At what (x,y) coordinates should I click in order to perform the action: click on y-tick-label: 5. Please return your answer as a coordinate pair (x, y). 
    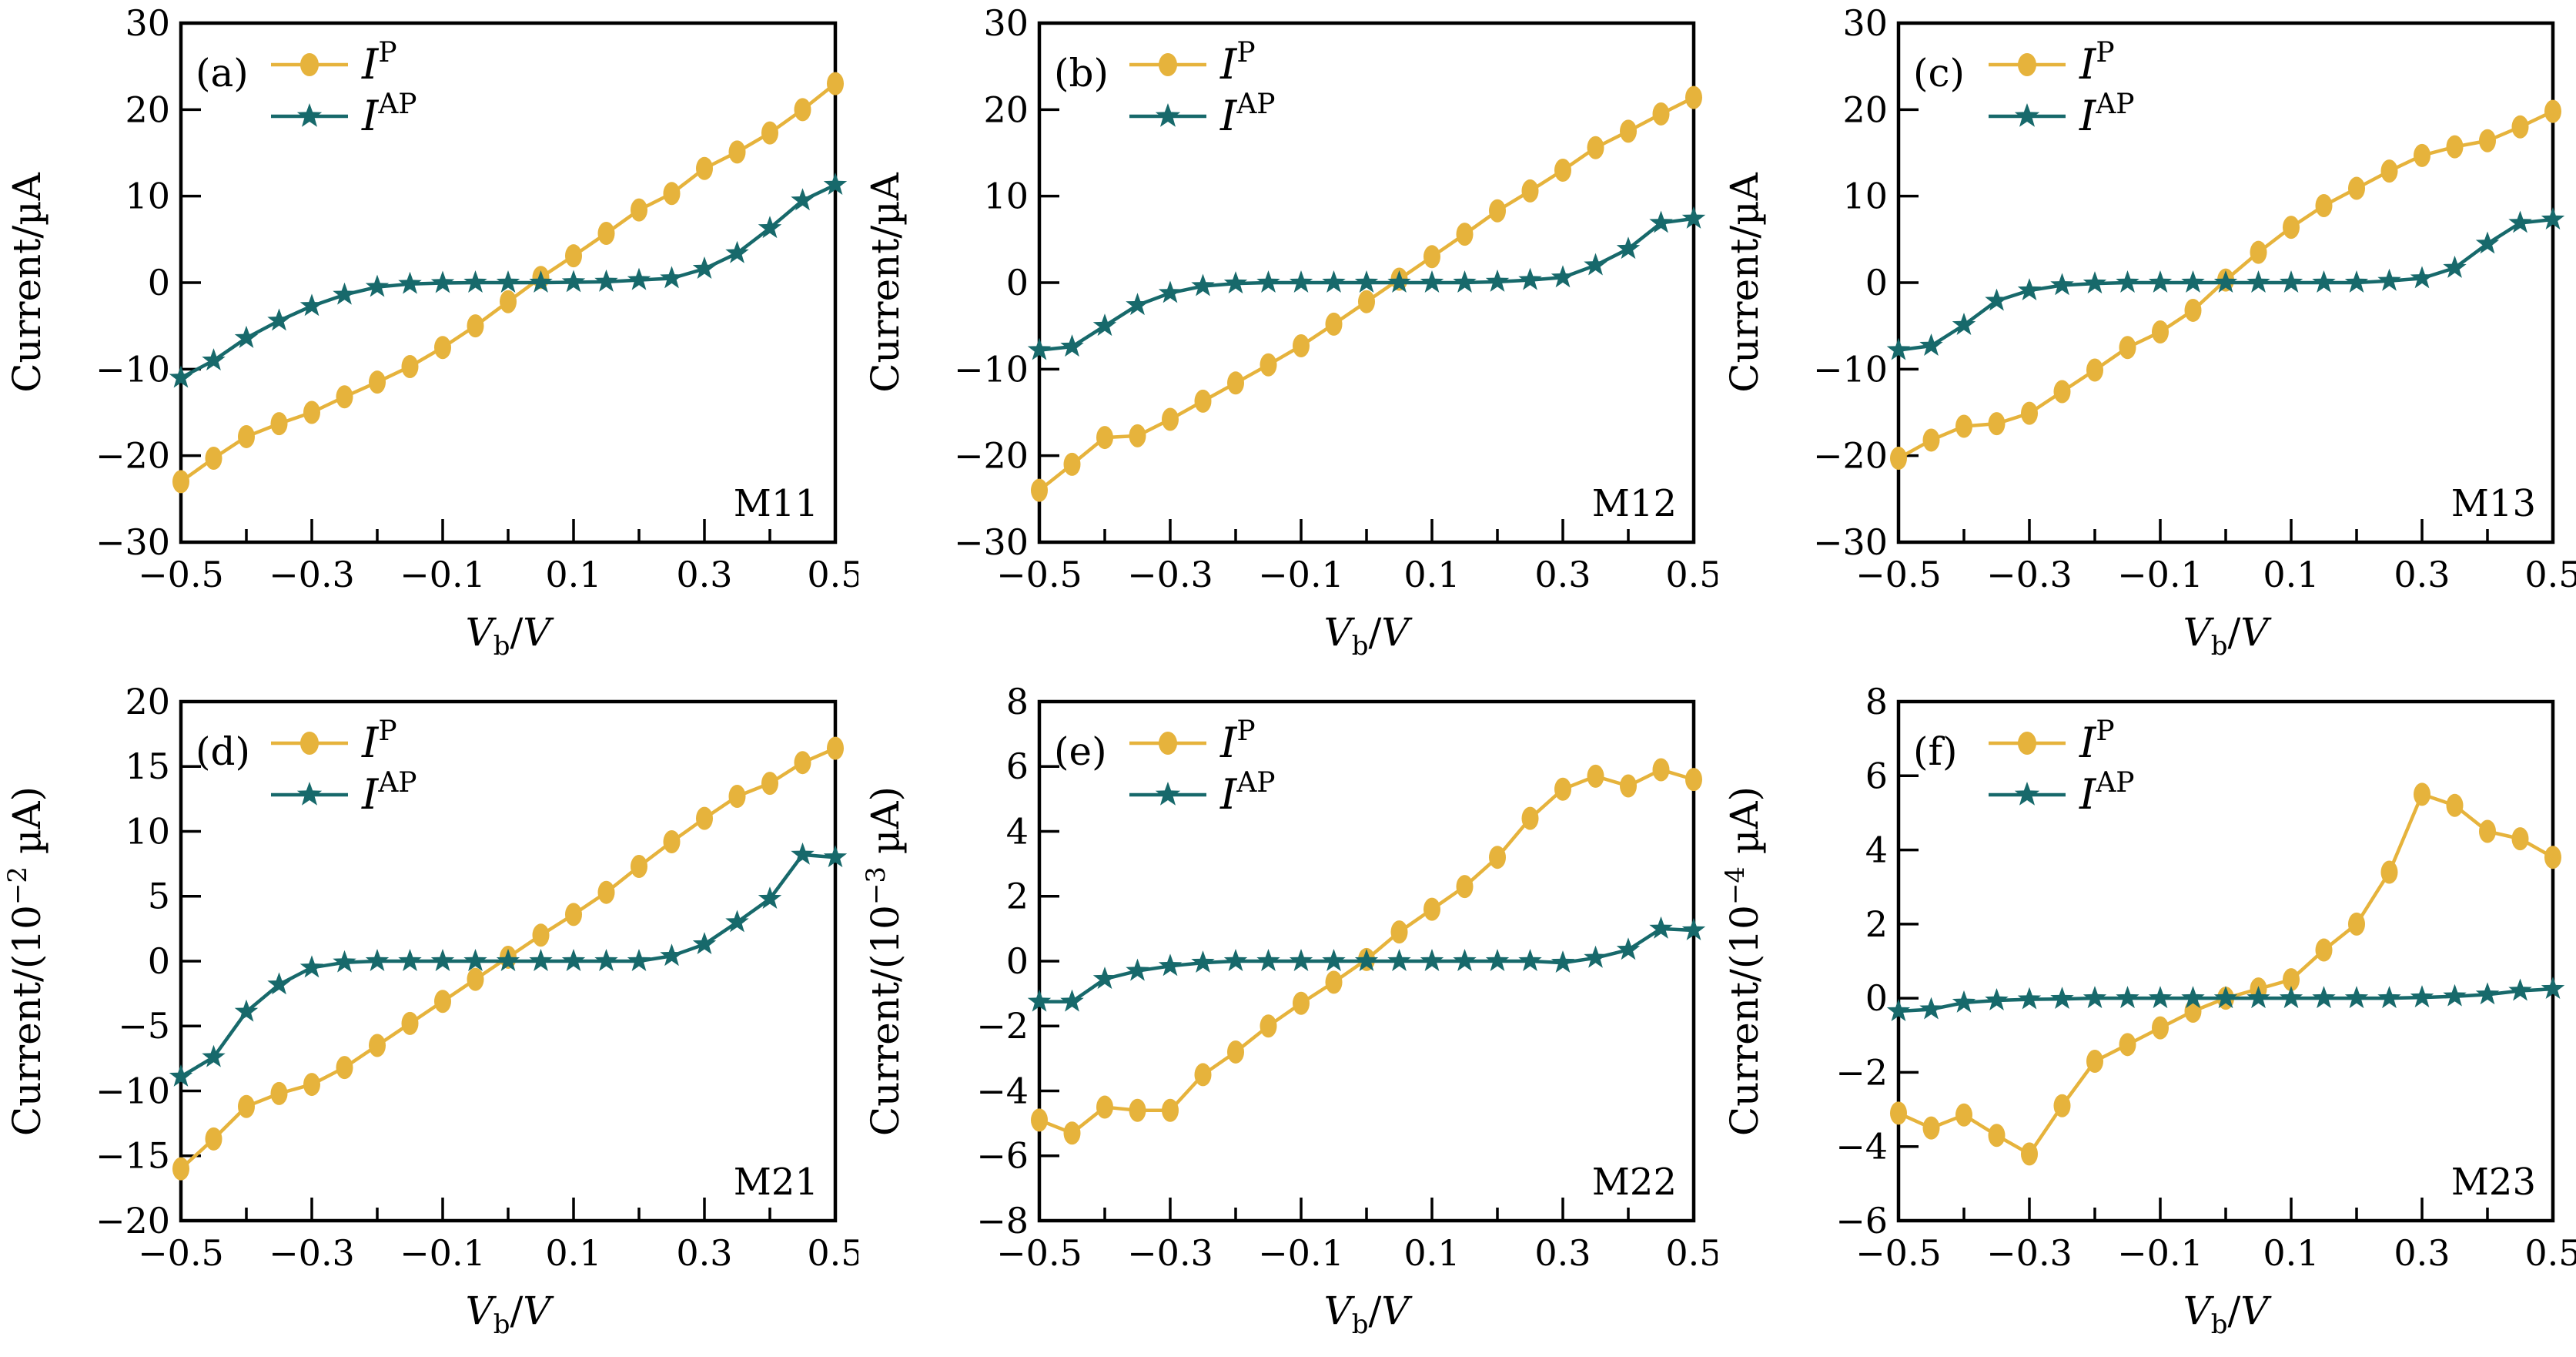
    Looking at the image, I should click on (159, 896).